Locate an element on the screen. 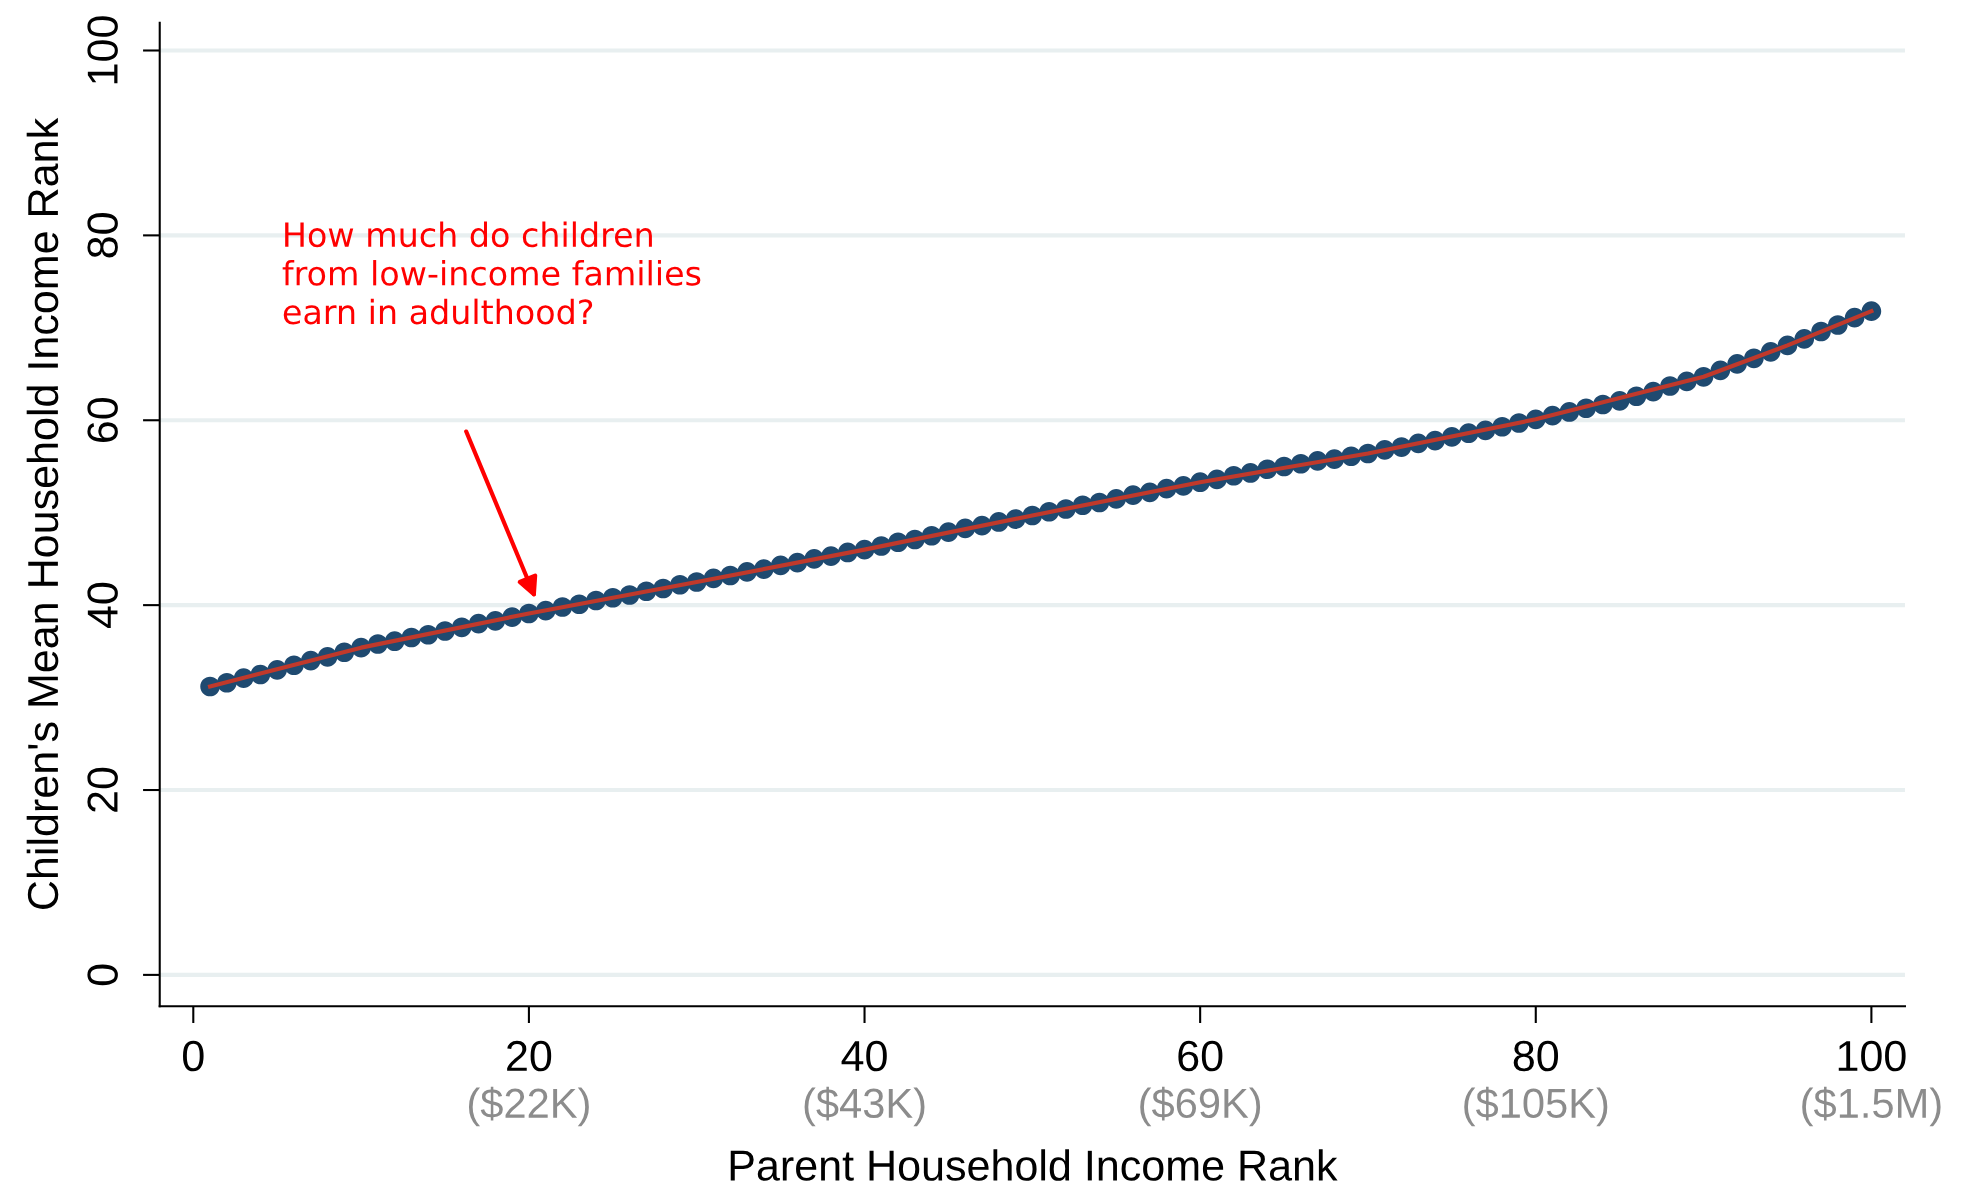 This screenshot has width=1972, height=1198. y-tick-label: 60 is located at coordinates (102, 420).